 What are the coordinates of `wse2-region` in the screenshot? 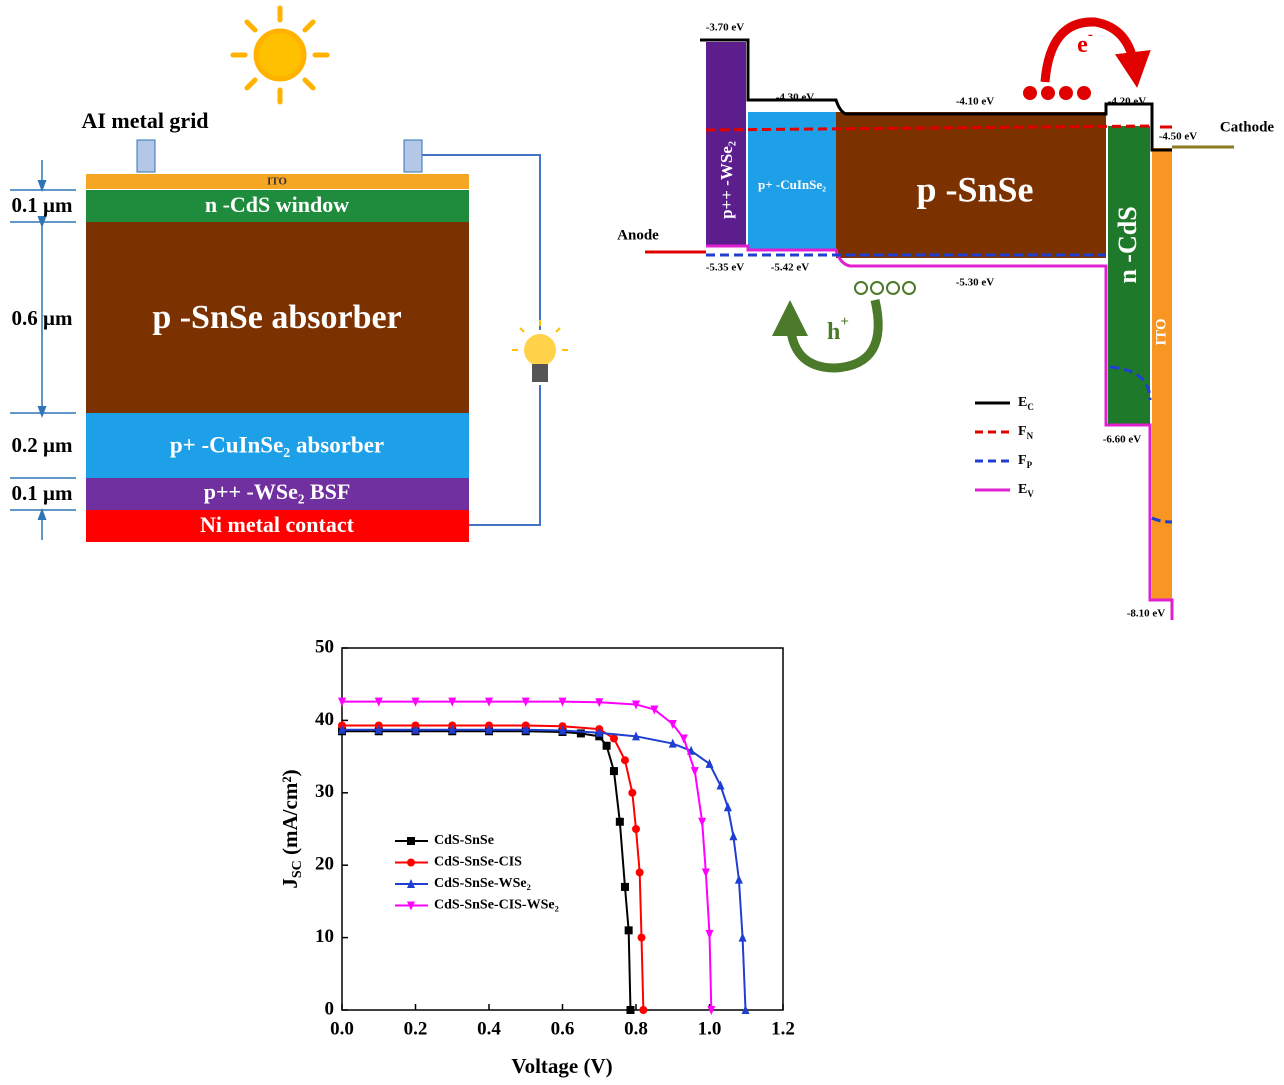 It's located at (726, 144).